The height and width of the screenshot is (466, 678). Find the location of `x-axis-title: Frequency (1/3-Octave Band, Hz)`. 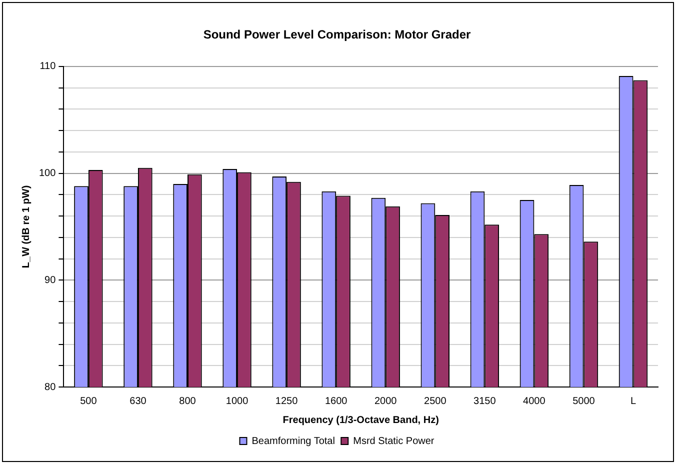

x-axis-title: Frequency (1/3-Octave Band, Hz) is located at coordinates (360, 420).